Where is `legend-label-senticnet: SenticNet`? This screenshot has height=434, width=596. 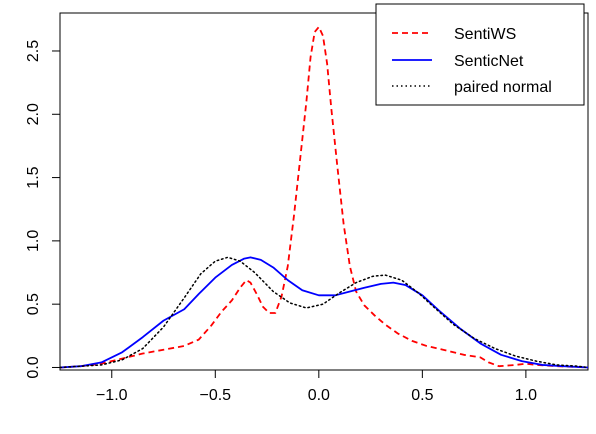 legend-label-senticnet: SenticNet is located at coordinates (489, 61).